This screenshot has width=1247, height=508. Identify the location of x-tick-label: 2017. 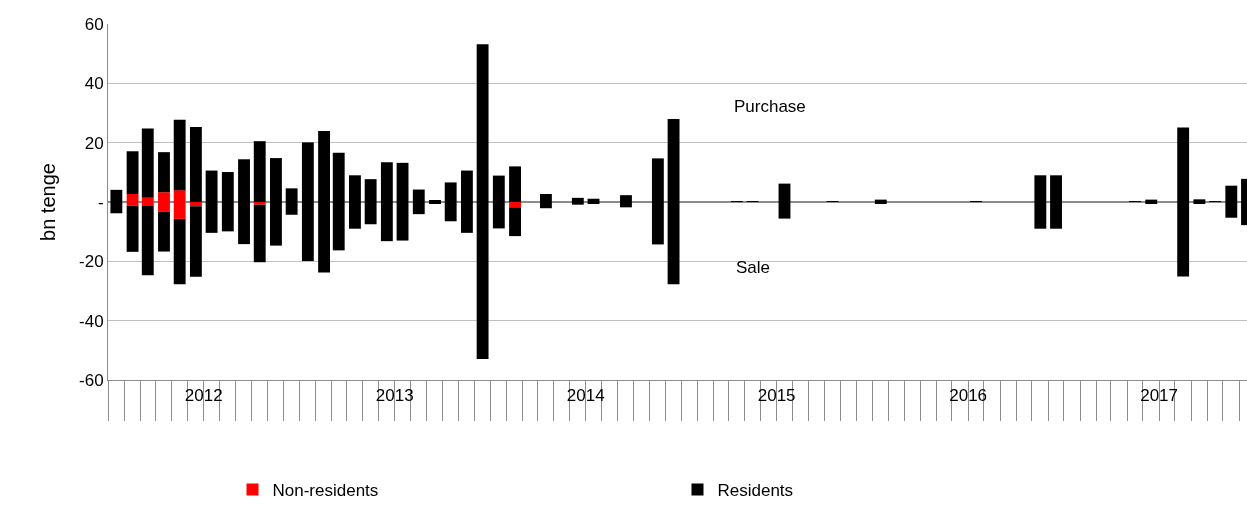
(1159, 396).